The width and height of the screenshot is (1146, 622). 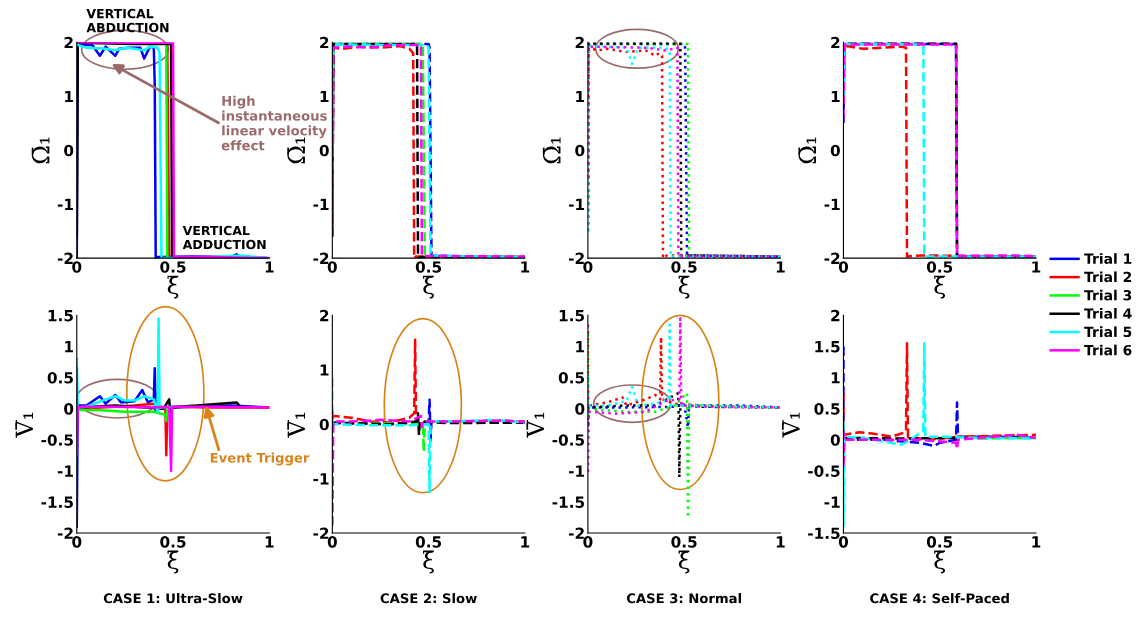 What do you see at coordinates (1108, 350) in the screenshot?
I see `legend-label: Trial 6` at bounding box center [1108, 350].